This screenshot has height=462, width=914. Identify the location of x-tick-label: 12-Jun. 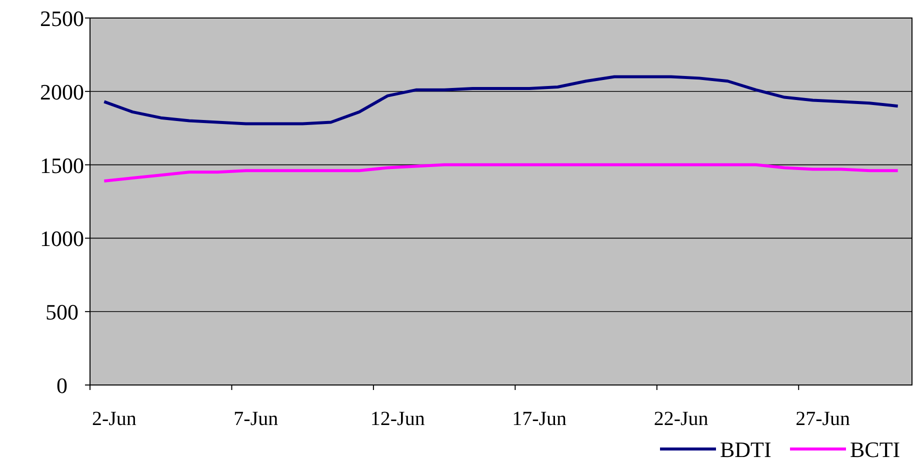
(397, 419).